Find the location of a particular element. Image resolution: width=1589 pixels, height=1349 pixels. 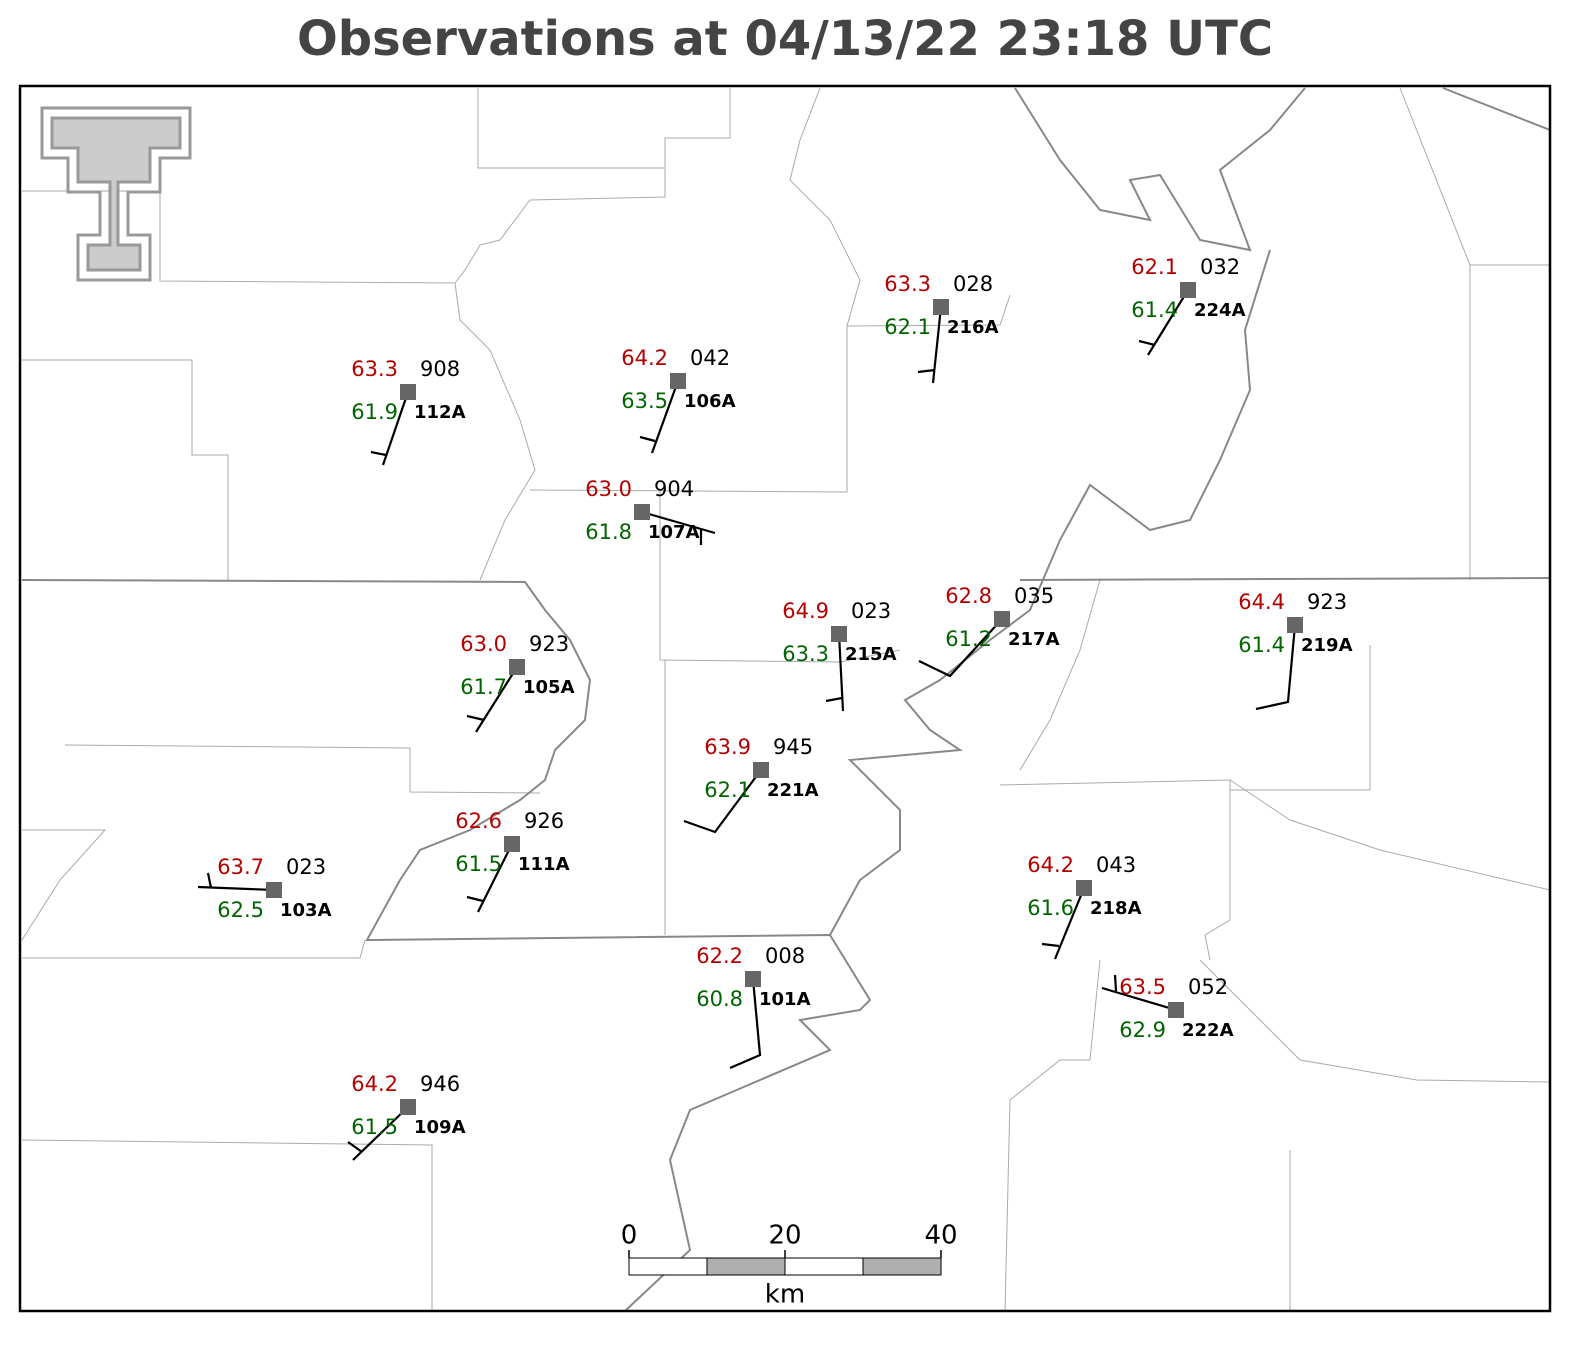

dewpoint: 61.8 is located at coordinates (608, 532).